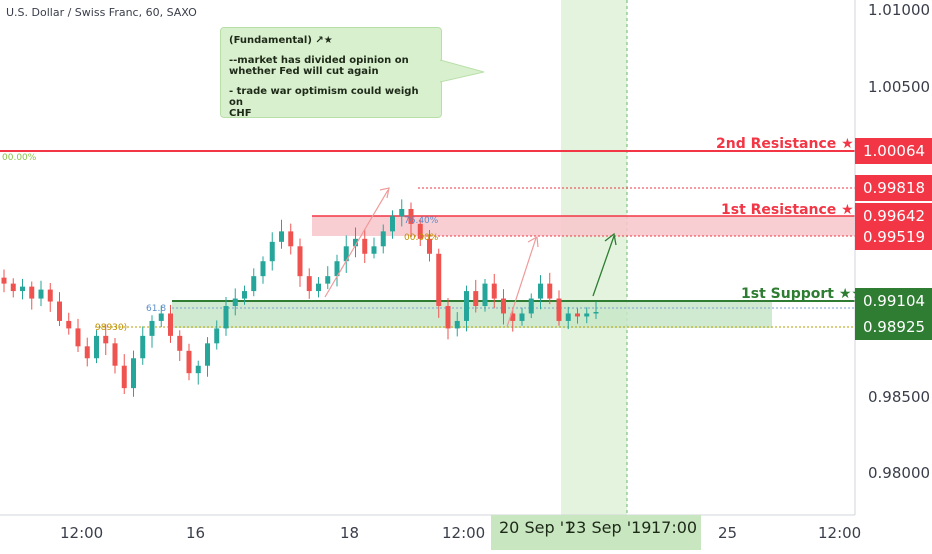  Describe the element at coordinates (899, 473) in the screenshot. I see `price-tick: 0.98000` at that location.